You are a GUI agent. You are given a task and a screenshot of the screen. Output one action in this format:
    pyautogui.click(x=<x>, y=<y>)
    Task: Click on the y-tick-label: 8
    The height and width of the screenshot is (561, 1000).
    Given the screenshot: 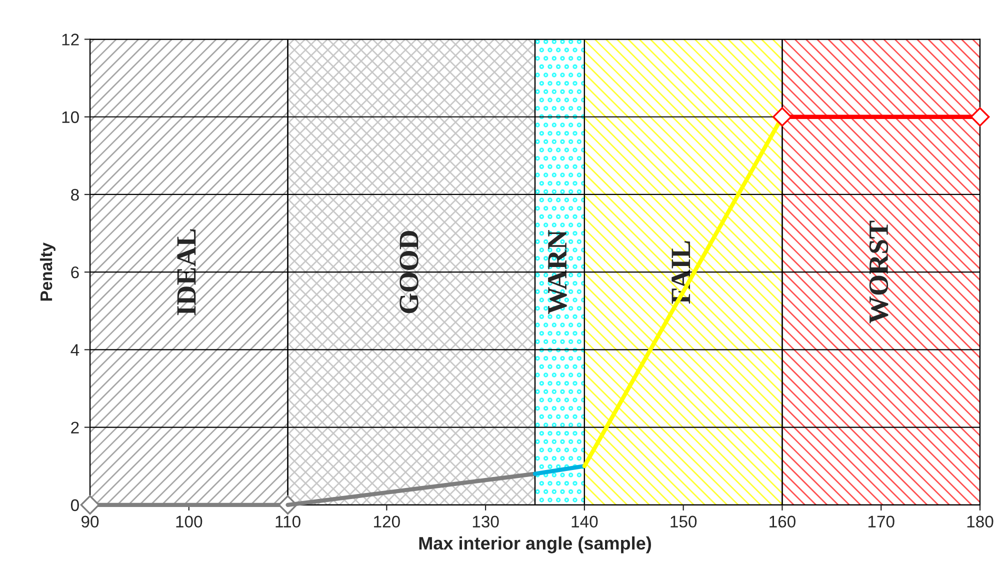 What is the action you would take?
    pyautogui.click(x=75, y=194)
    